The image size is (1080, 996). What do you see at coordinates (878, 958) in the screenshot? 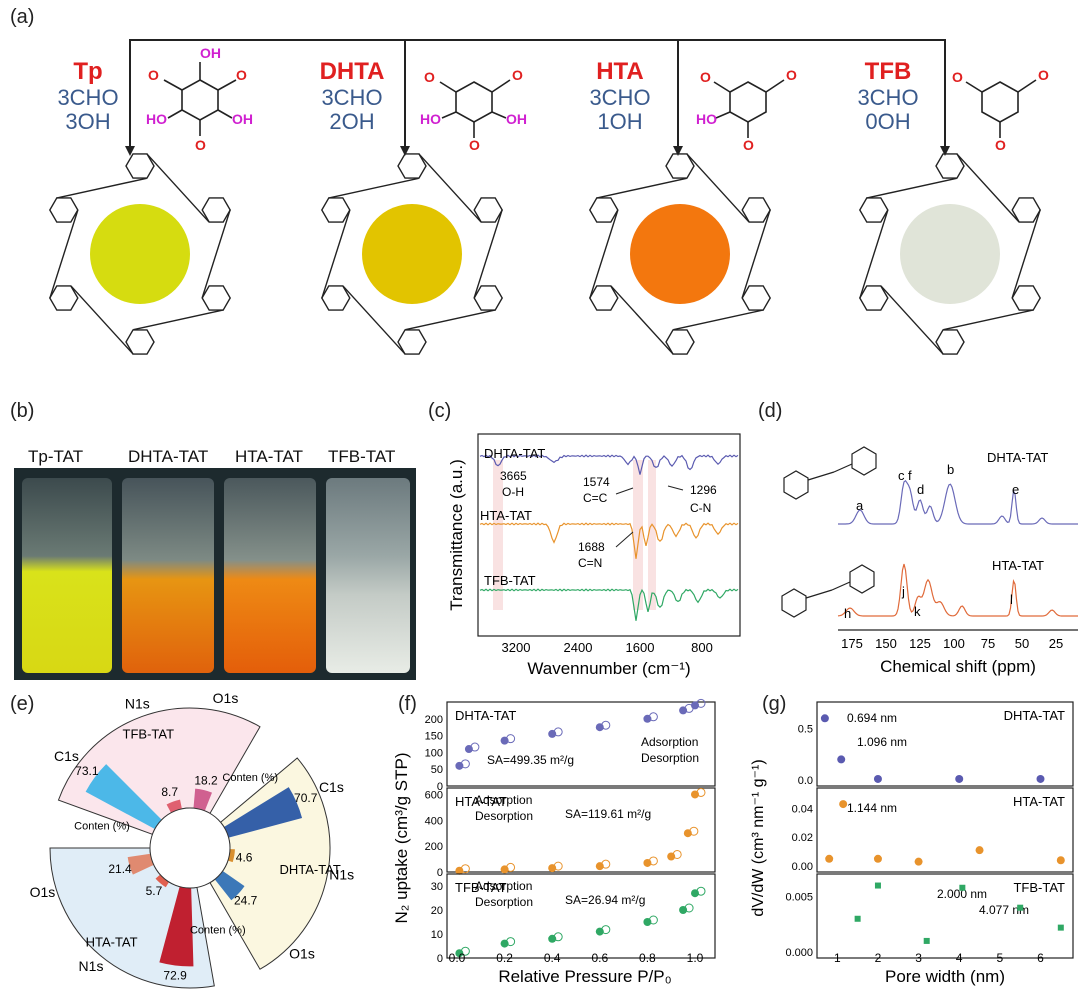
I see `psd-xtick: 2` at bounding box center [878, 958].